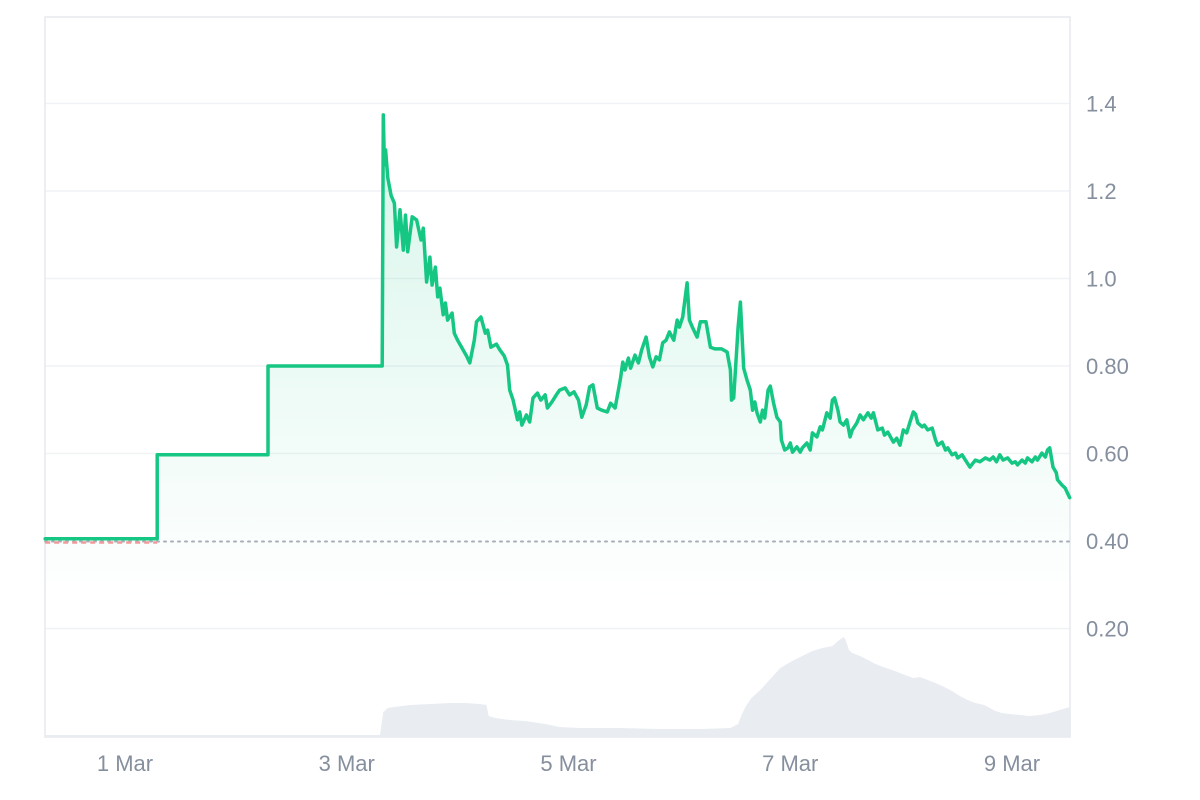  Describe the element at coordinates (1107, 629) in the screenshot. I see `y-axis-label: 0.20` at that location.